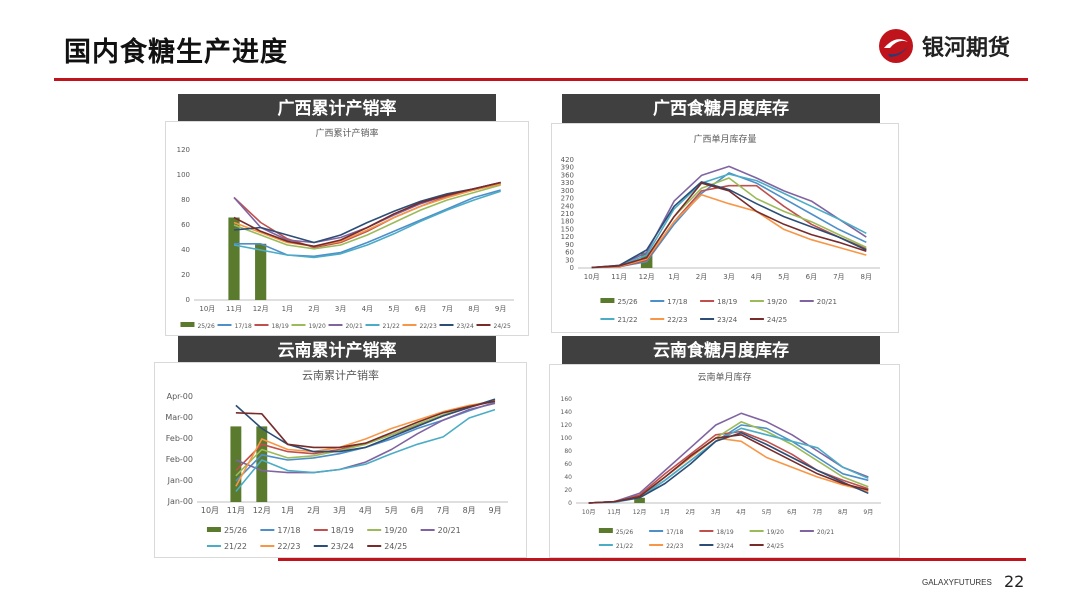 The width and height of the screenshot is (1080, 608). I want to click on chart-gx_rate-legend-label: 23/24, so click(465, 326).